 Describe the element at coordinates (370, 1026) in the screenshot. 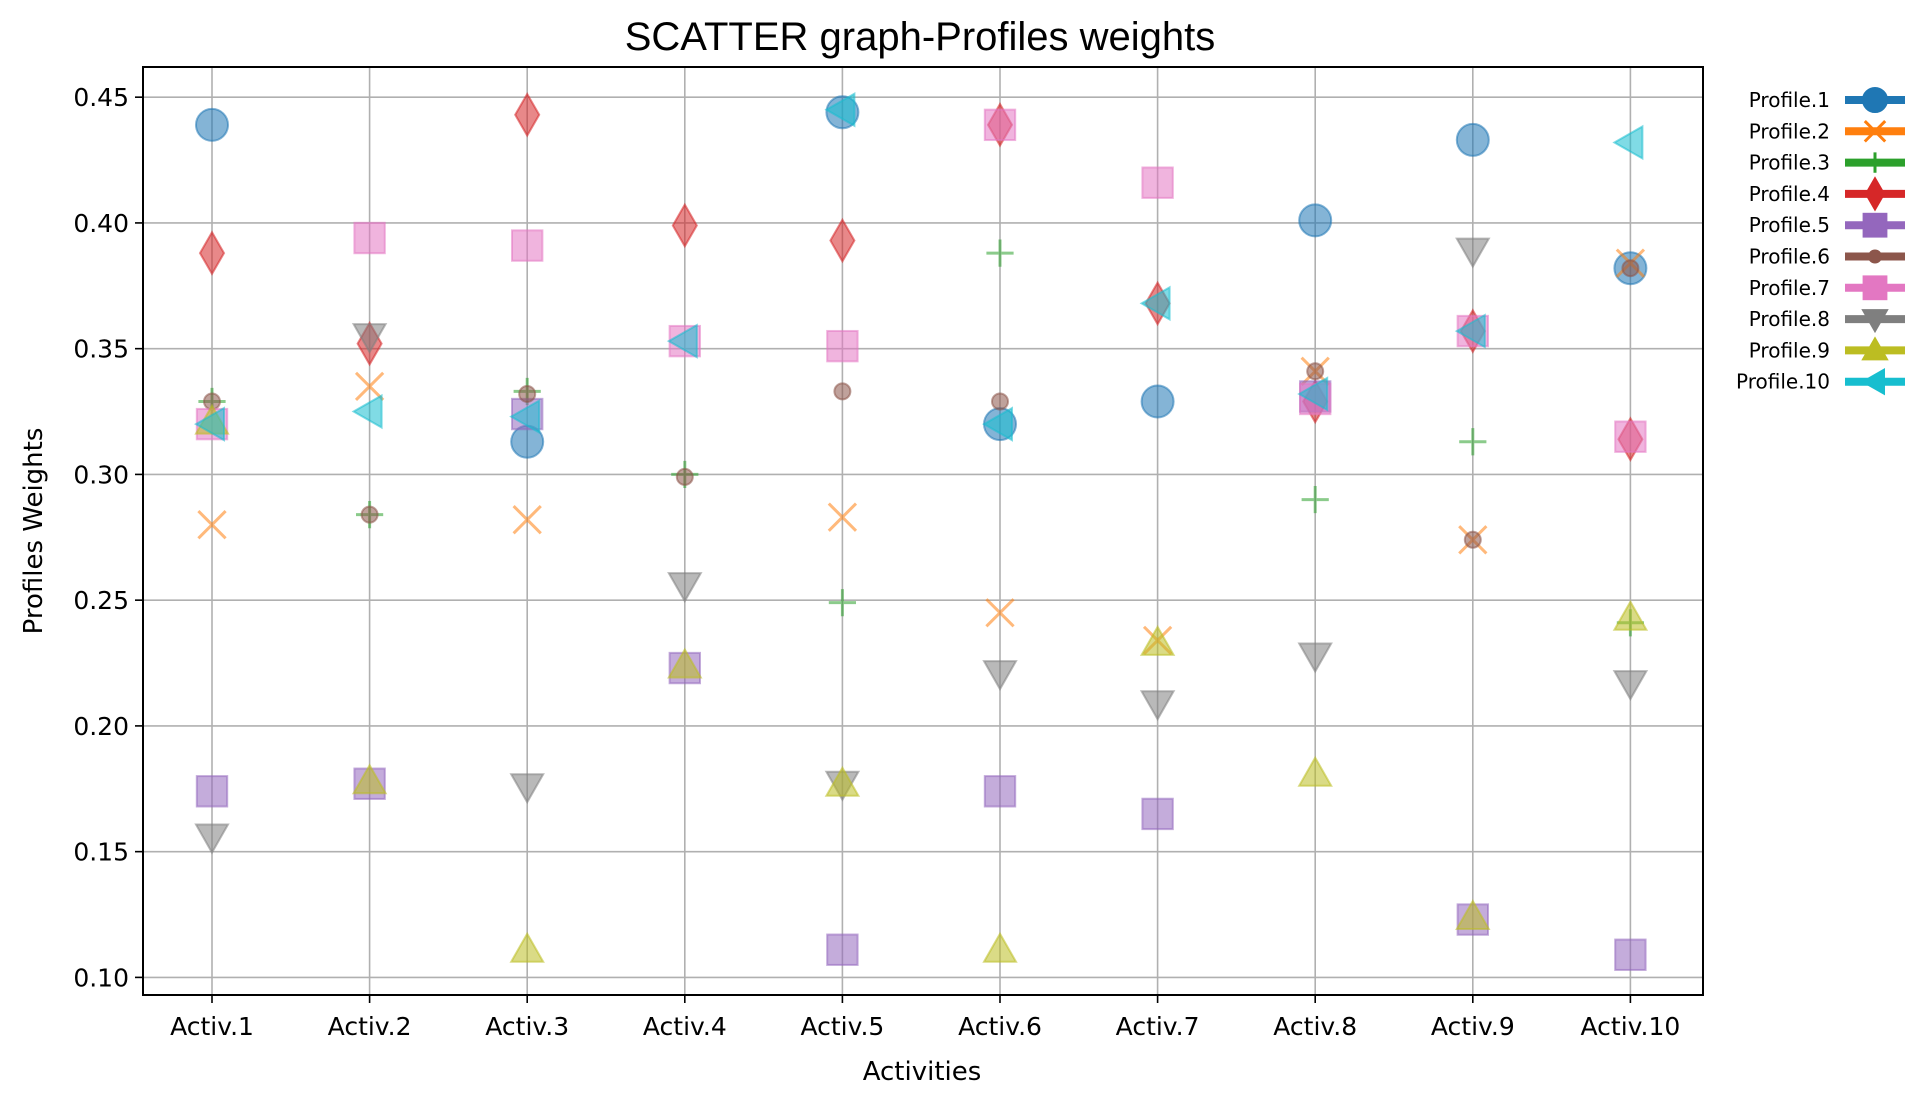

I see `x-tick-label: Activ.2` at that location.